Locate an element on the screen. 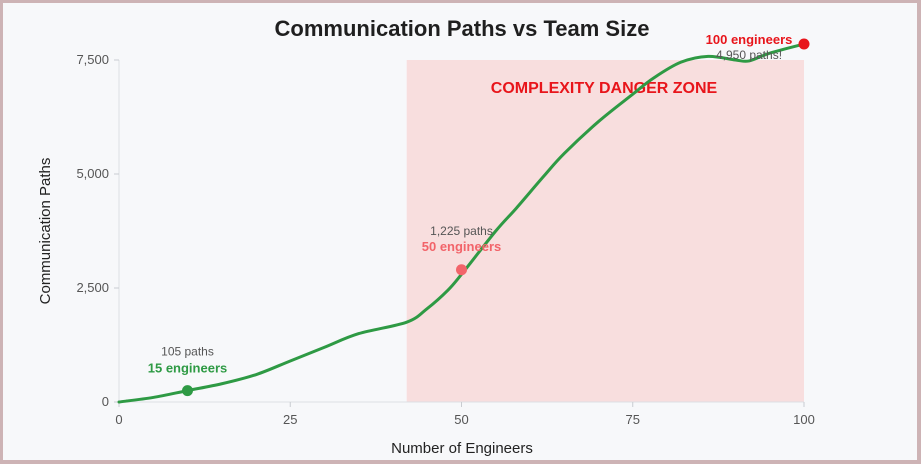 The height and width of the screenshot is (464, 921). chart-title: Communication Paths vs Team Size is located at coordinates (462, 28).